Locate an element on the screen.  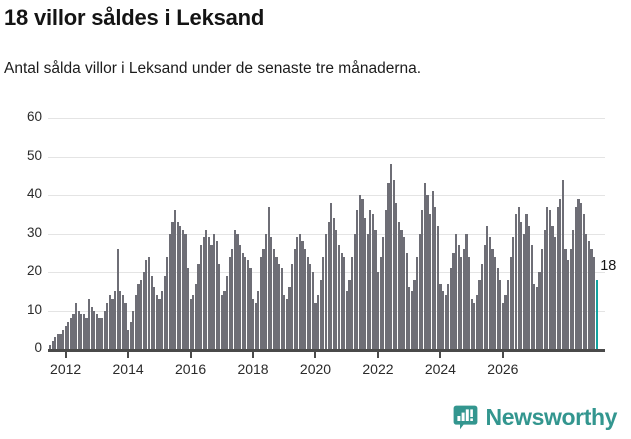
x-axis-line is located at coordinates (326, 350).